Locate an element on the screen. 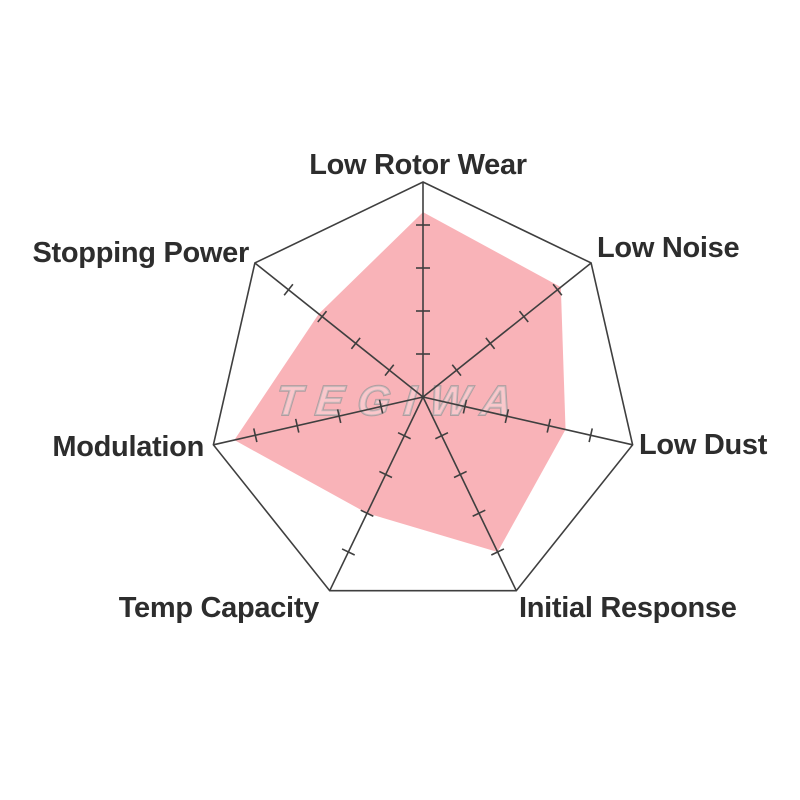 The width and height of the screenshot is (800, 800). axis-label-low-noise: Low Noise is located at coordinates (668, 248).